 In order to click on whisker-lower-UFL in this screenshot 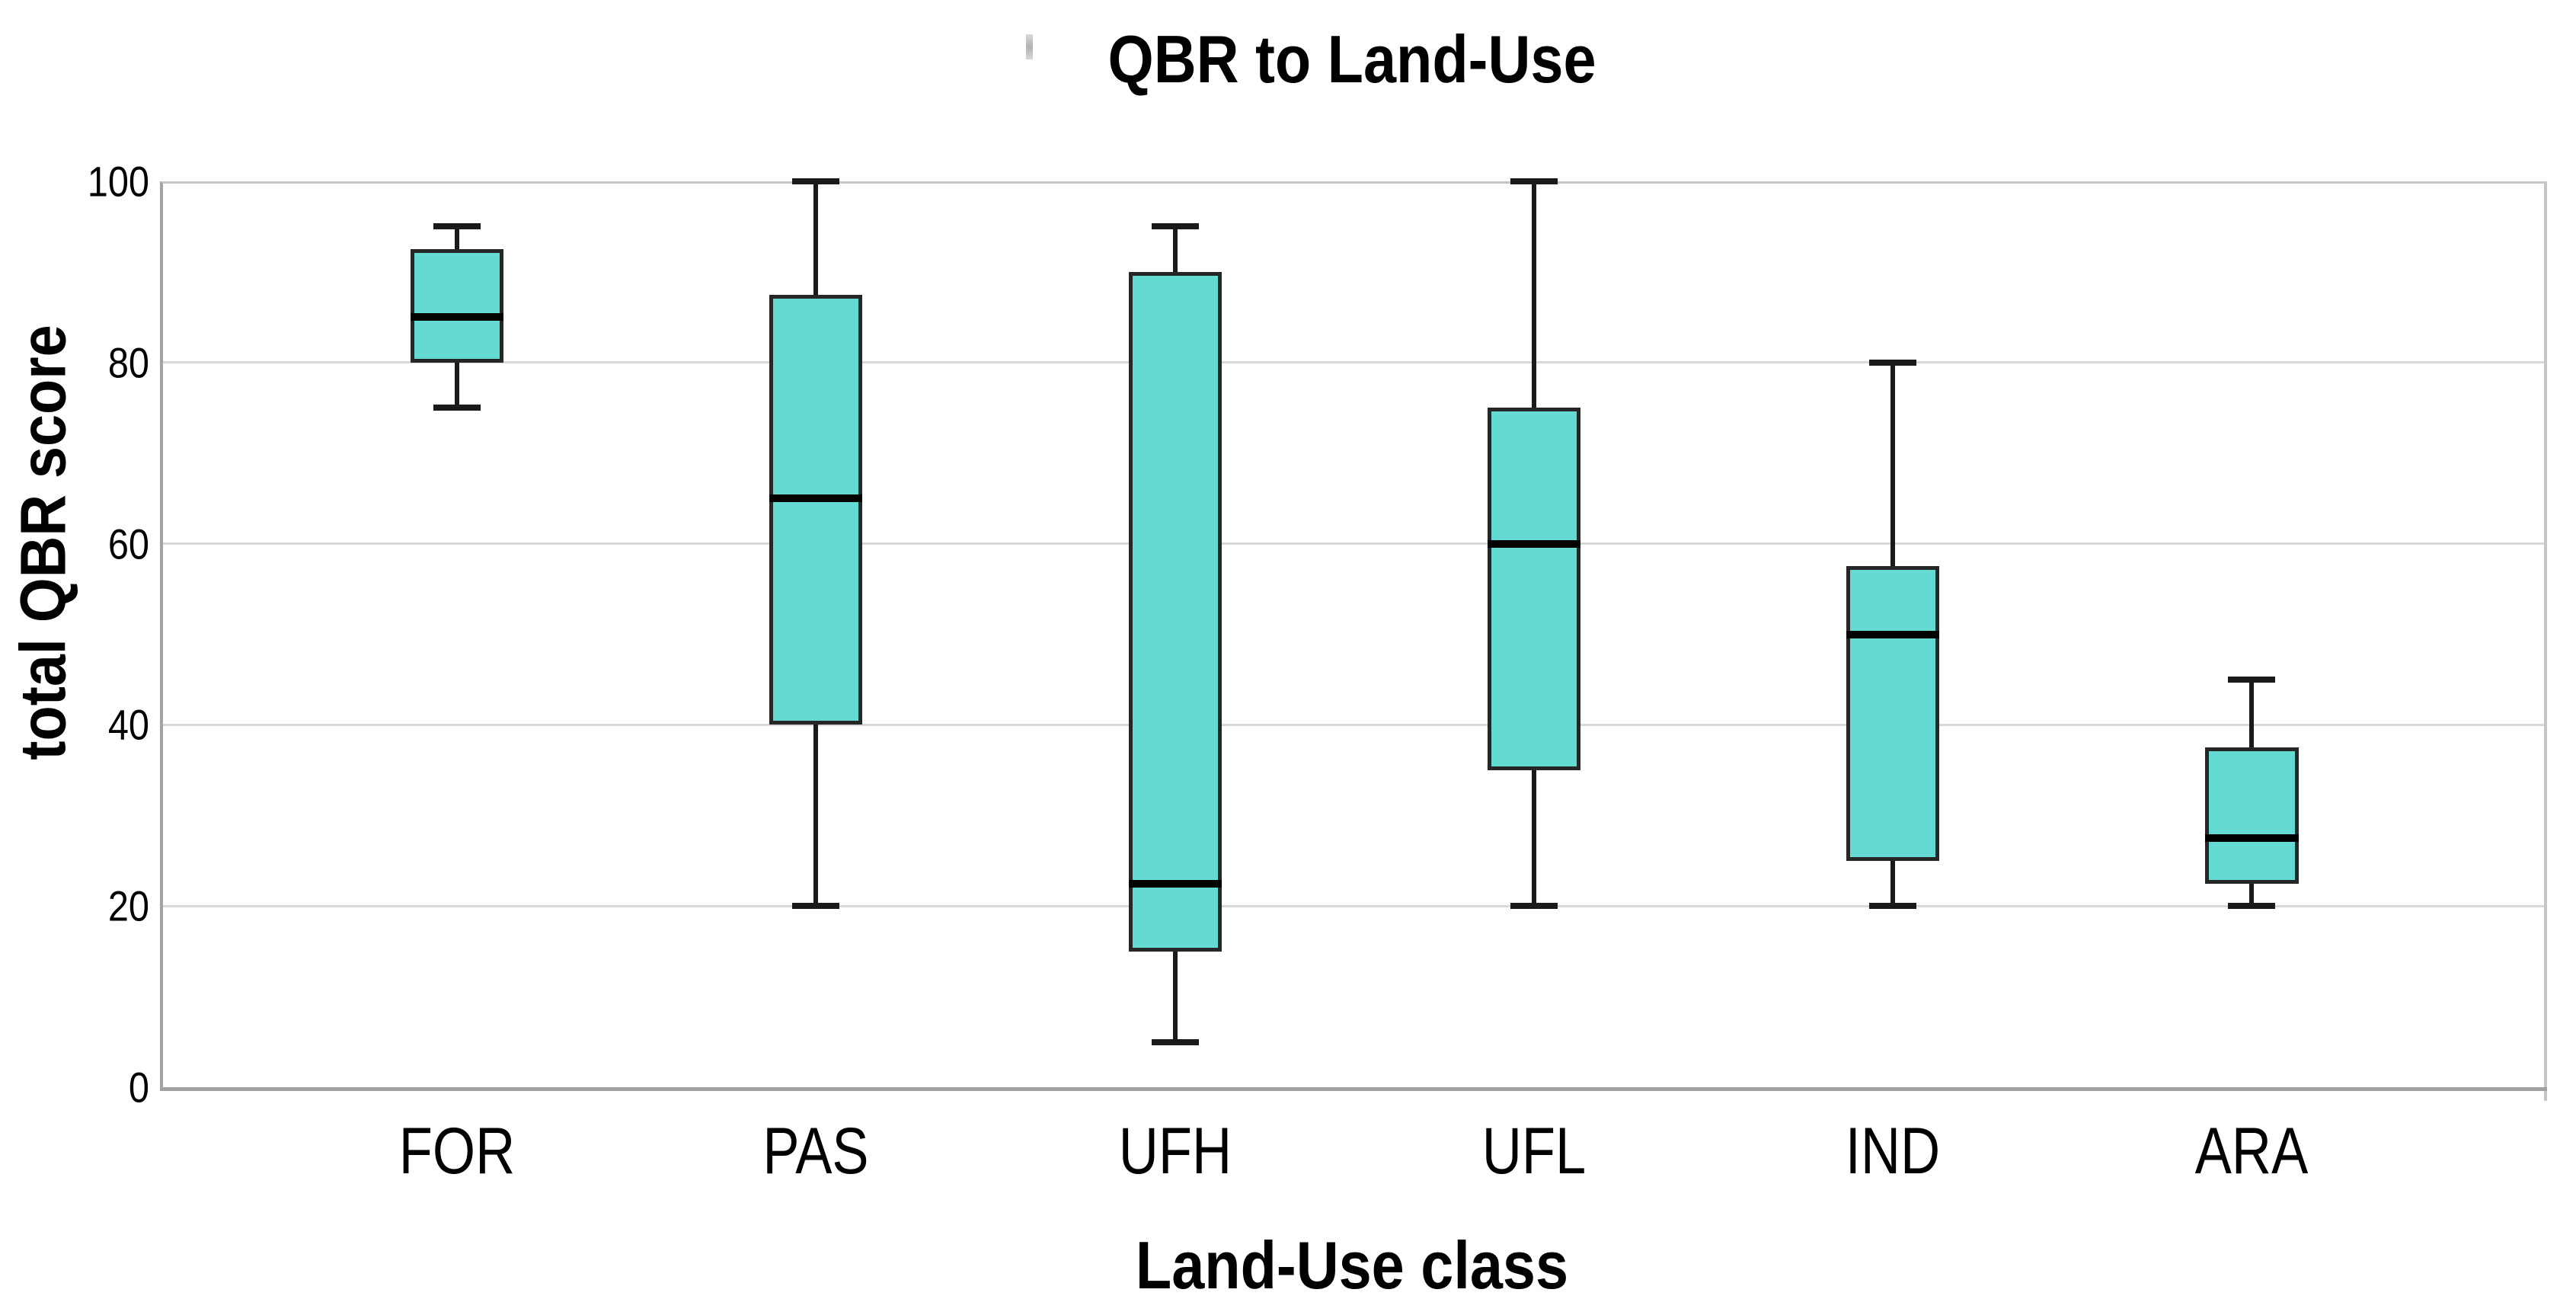, I will do `click(1534, 838)`.